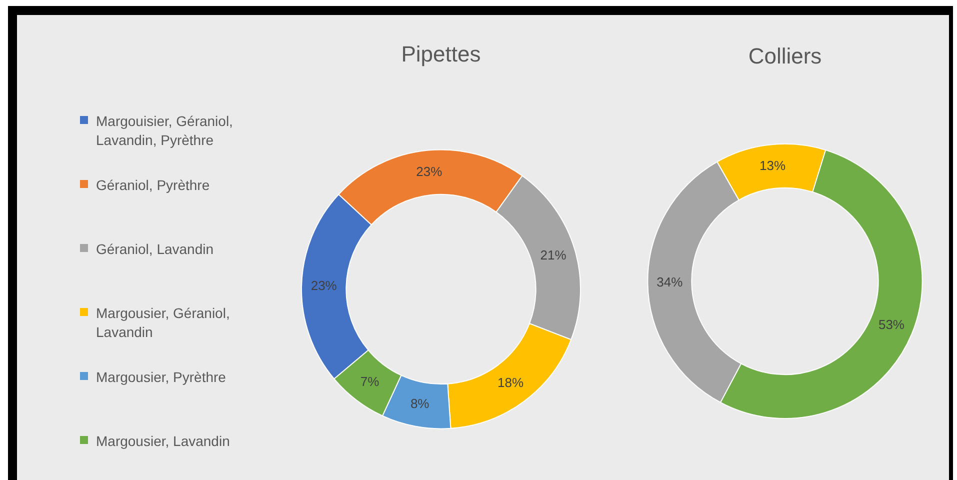  What do you see at coordinates (891, 324) in the screenshot?
I see `data-label: 53%` at bounding box center [891, 324].